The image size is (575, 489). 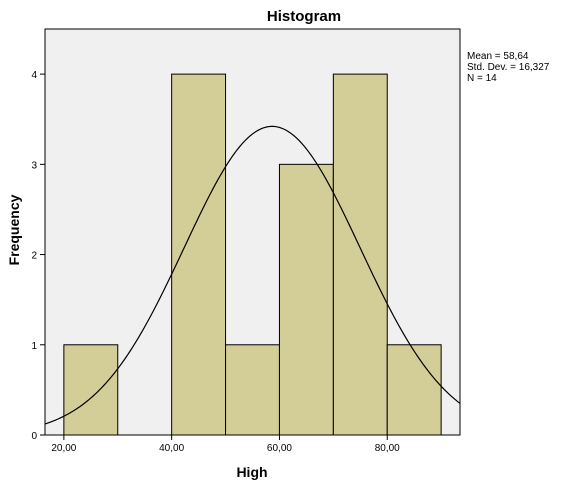 What do you see at coordinates (34, 75) in the screenshot?
I see `y-tick-label-4: 4` at bounding box center [34, 75].